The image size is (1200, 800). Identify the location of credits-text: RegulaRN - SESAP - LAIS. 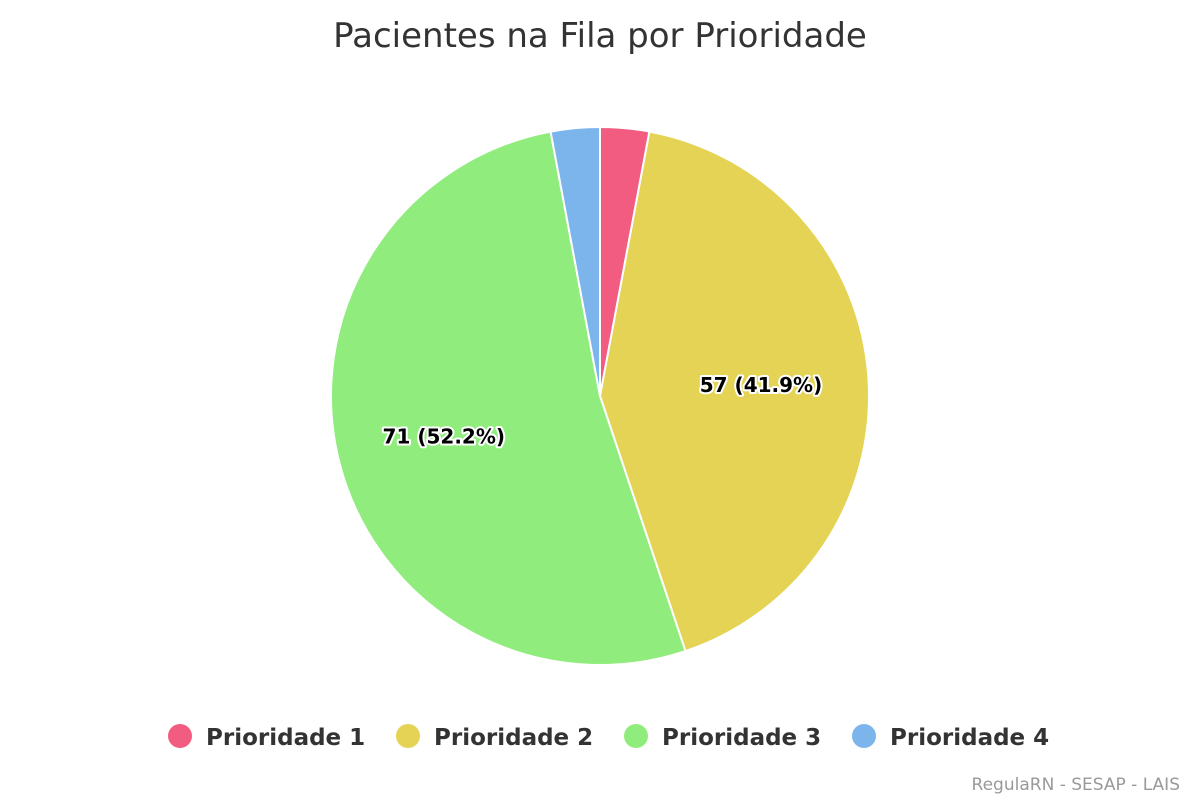
(1076, 785).